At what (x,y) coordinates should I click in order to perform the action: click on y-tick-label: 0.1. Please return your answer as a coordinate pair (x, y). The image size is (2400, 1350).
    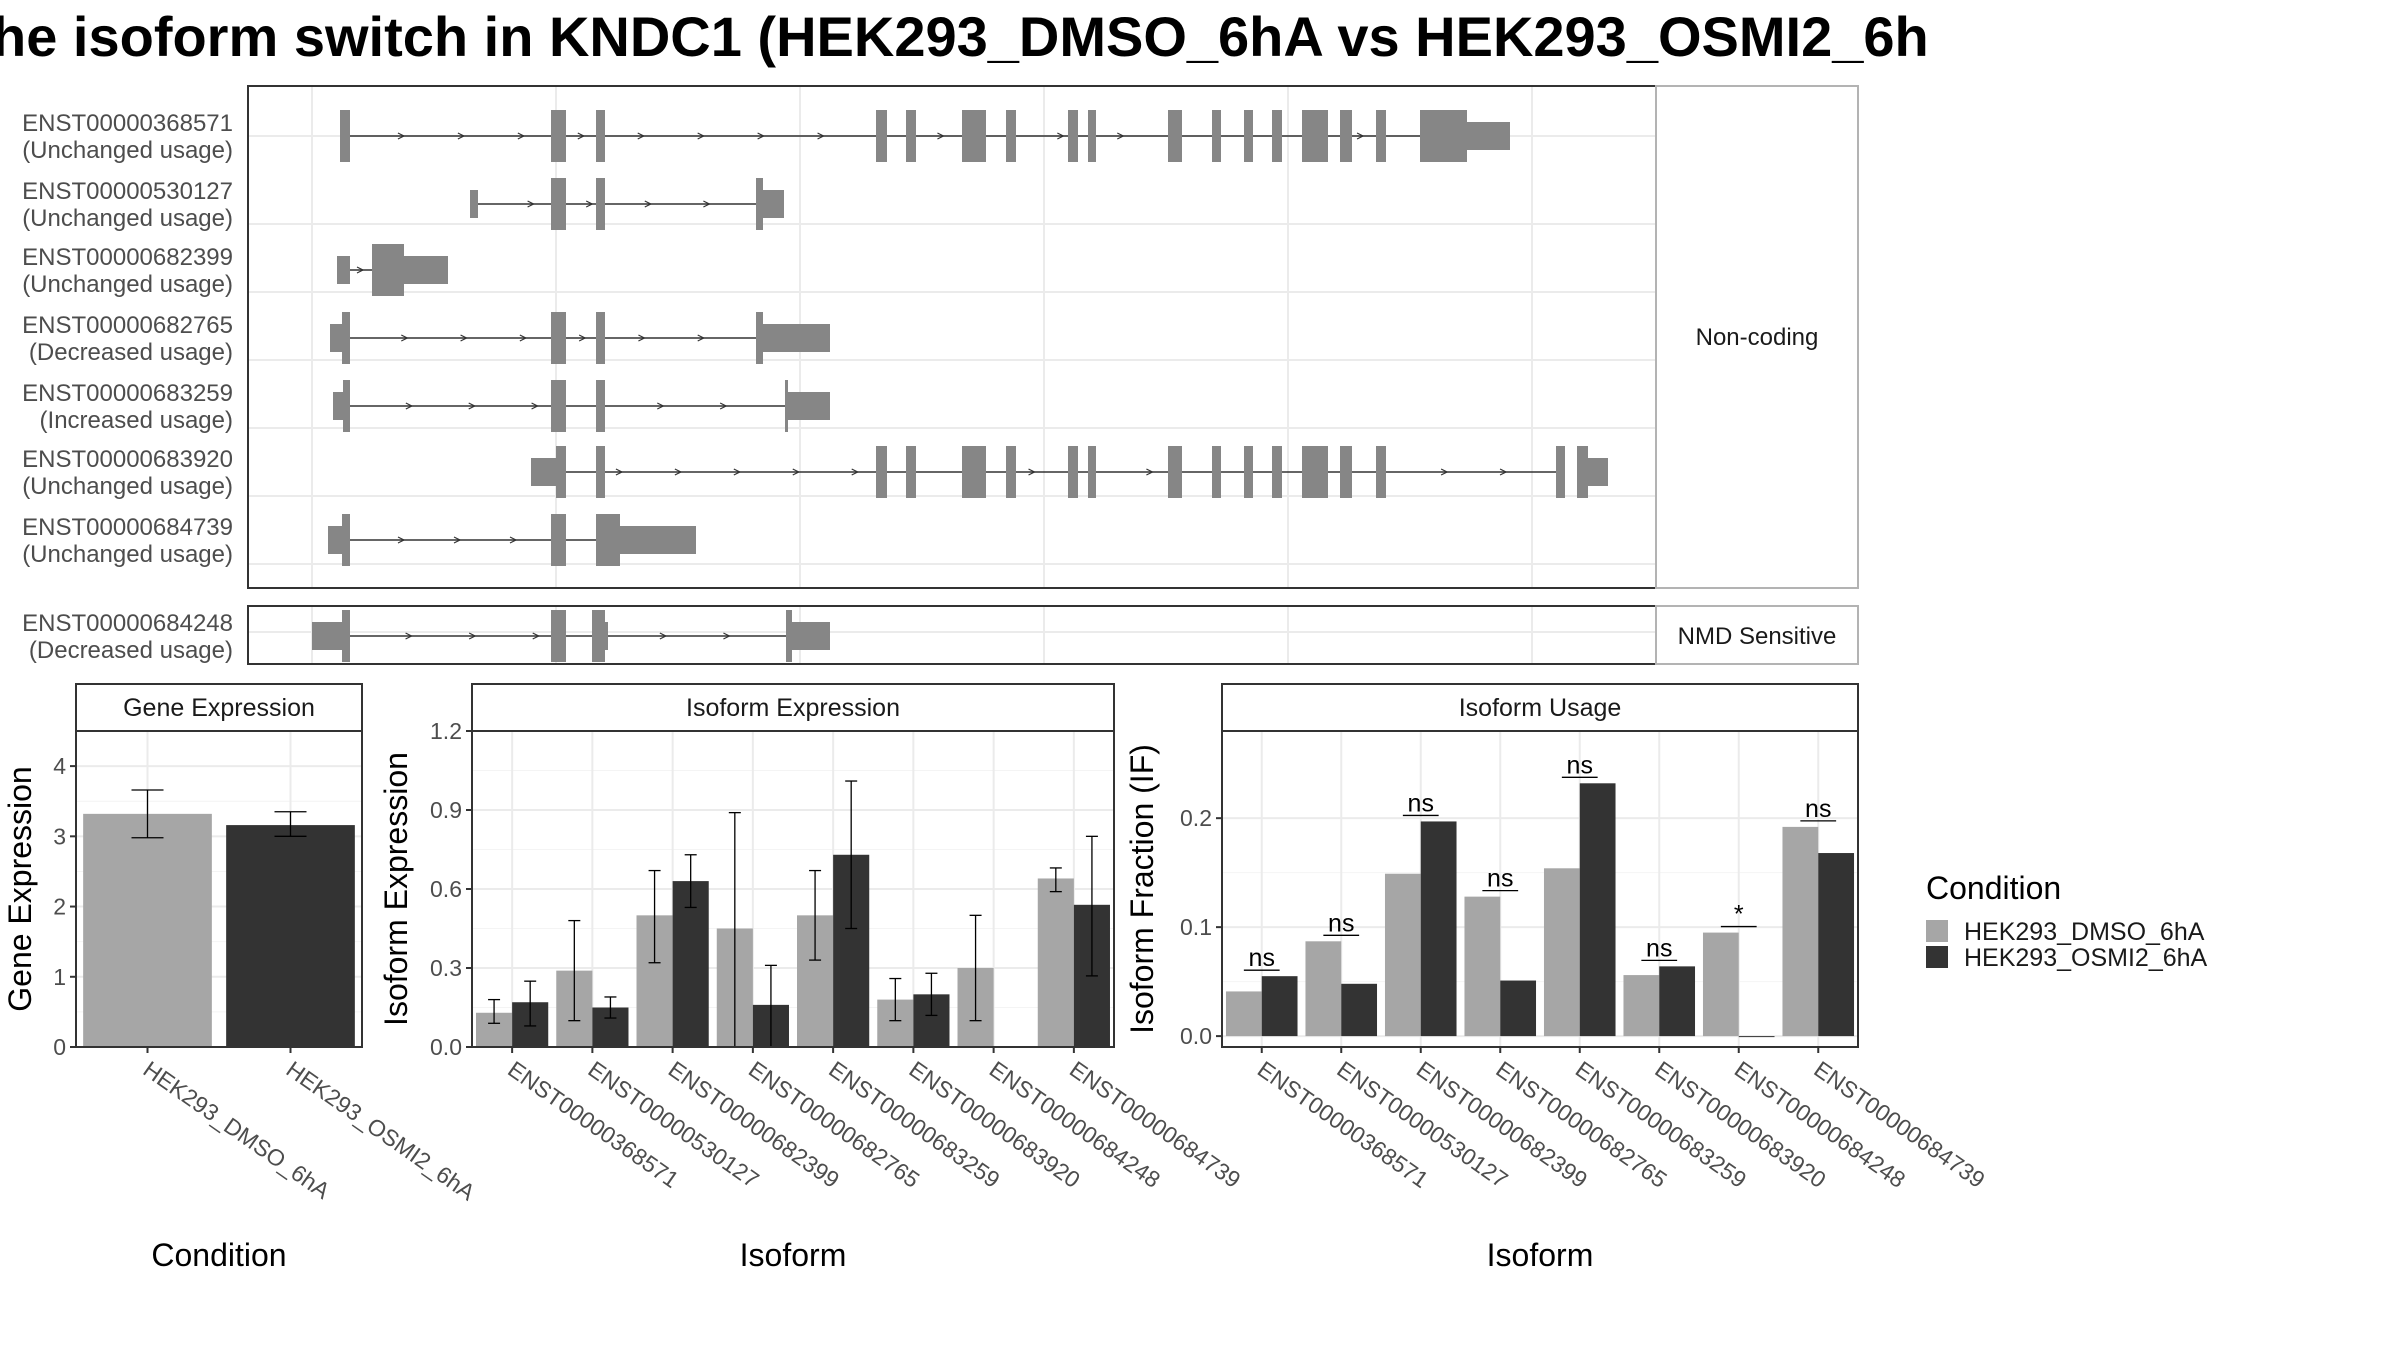
    Looking at the image, I should click on (1196, 927).